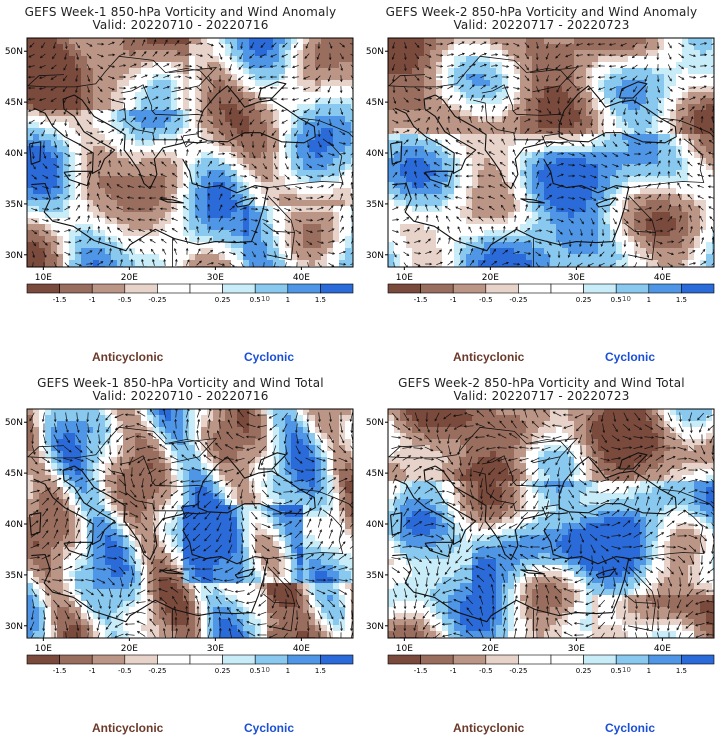  I want to click on panel-valid-dates: Valid: 20220717 - 20220723, so click(541, 25).